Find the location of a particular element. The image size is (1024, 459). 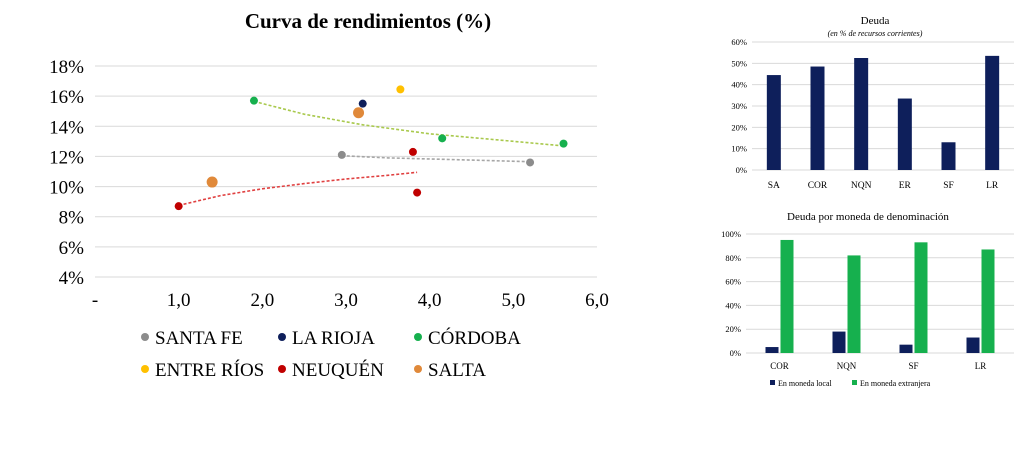

x-tick-label: 4,0 is located at coordinates (430, 300).